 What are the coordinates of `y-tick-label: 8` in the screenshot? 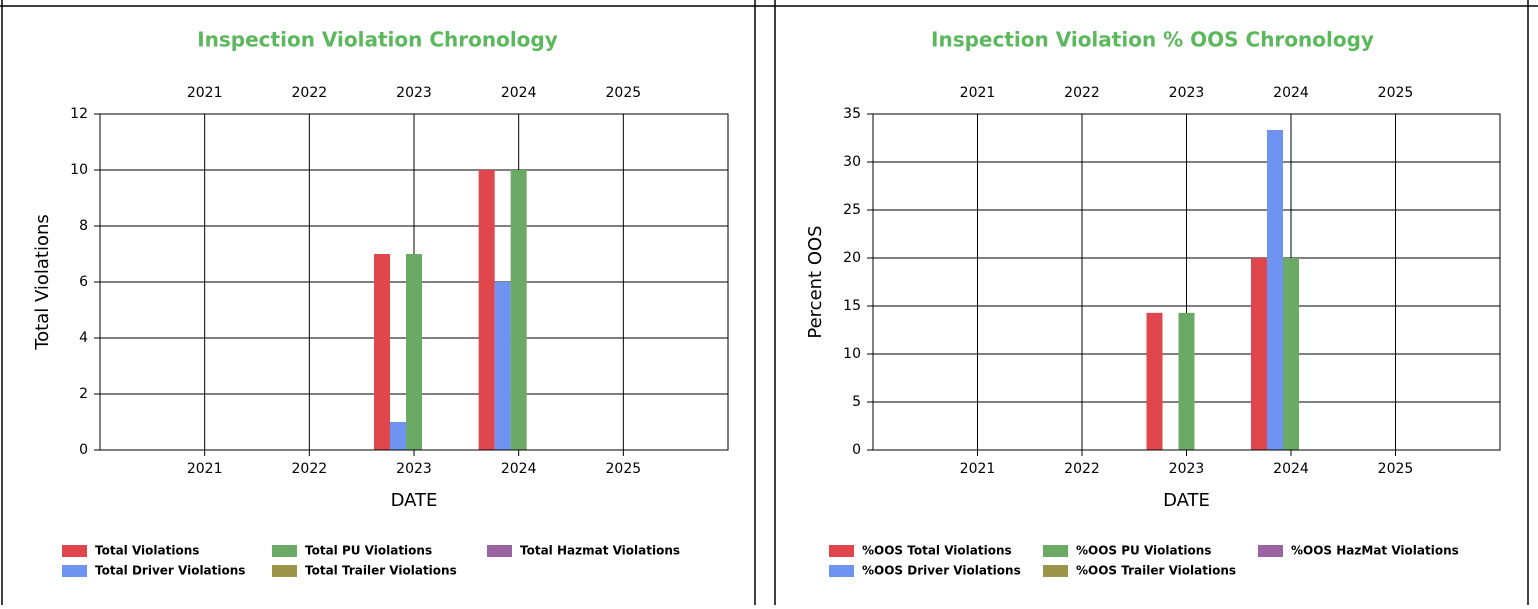 It's located at (83, 226).